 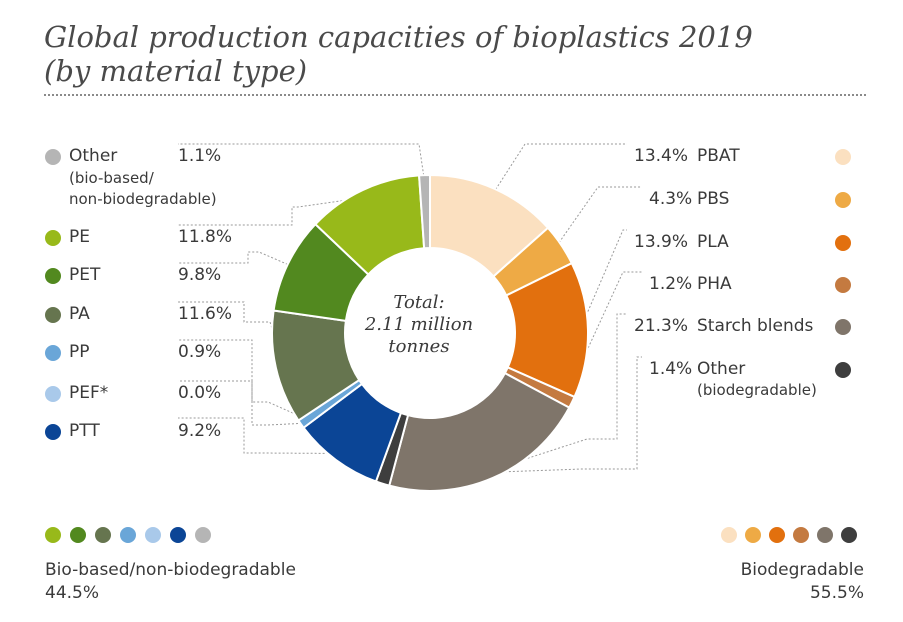 I want to click on legend-dot-starch, so click(x=843, y=327).